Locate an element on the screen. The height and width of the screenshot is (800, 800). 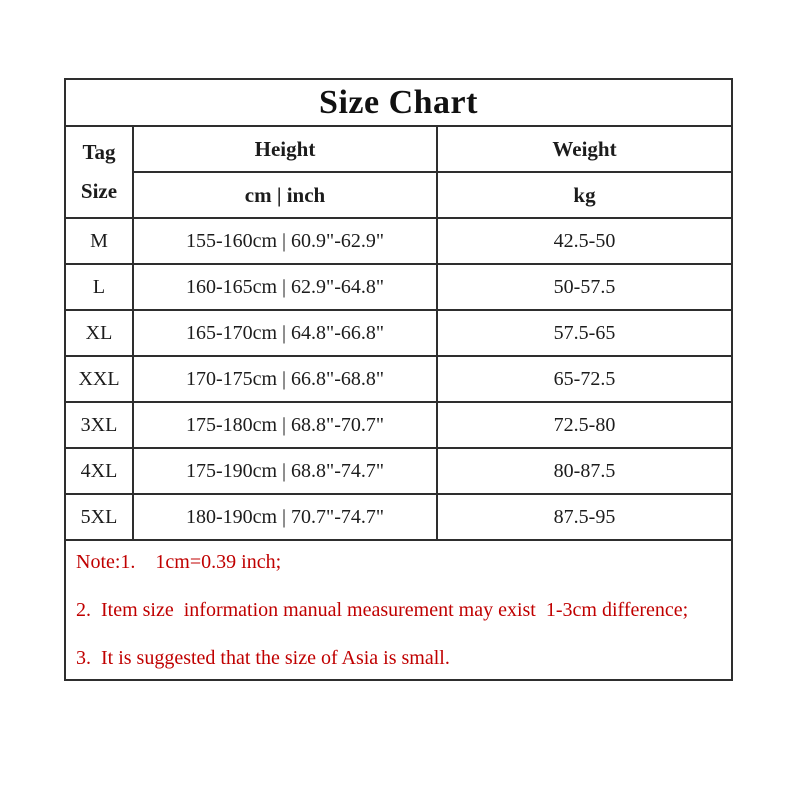
size-tag-cell: XXL is located at coordinates (99, 379).